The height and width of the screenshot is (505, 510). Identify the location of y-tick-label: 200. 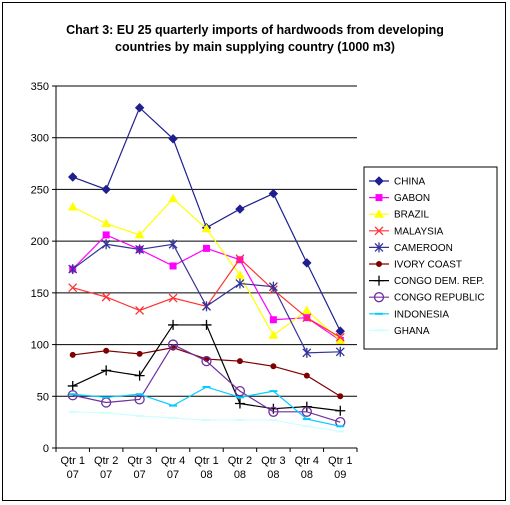
(40, 242).